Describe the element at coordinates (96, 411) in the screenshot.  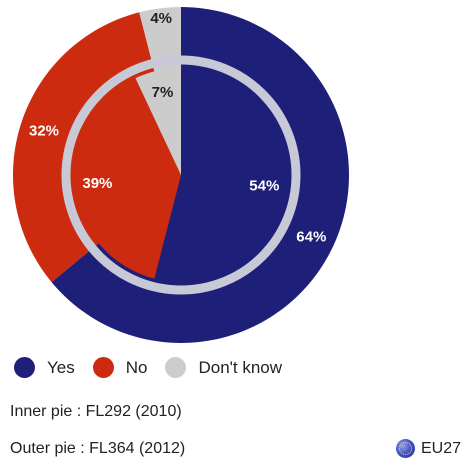
I see `inner-pie-note: Inner pie : FL292 (2010)` at that location.